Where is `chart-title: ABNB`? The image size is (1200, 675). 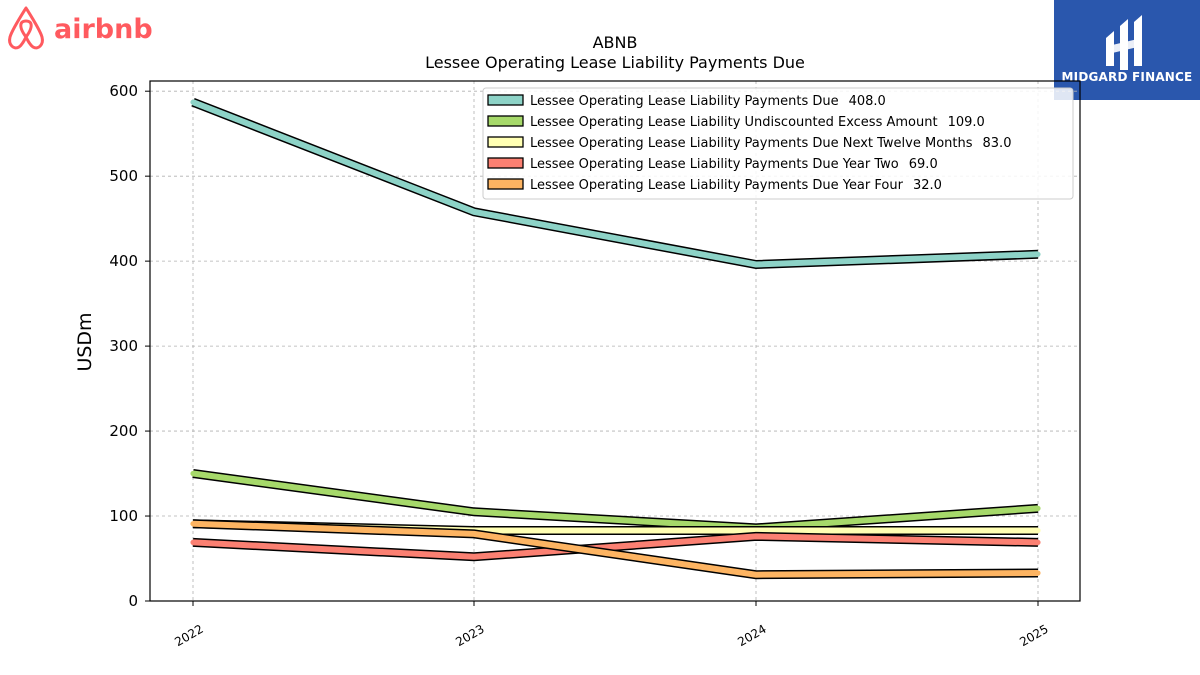 chart-title: ABNB is located at coordinates (615, 42).